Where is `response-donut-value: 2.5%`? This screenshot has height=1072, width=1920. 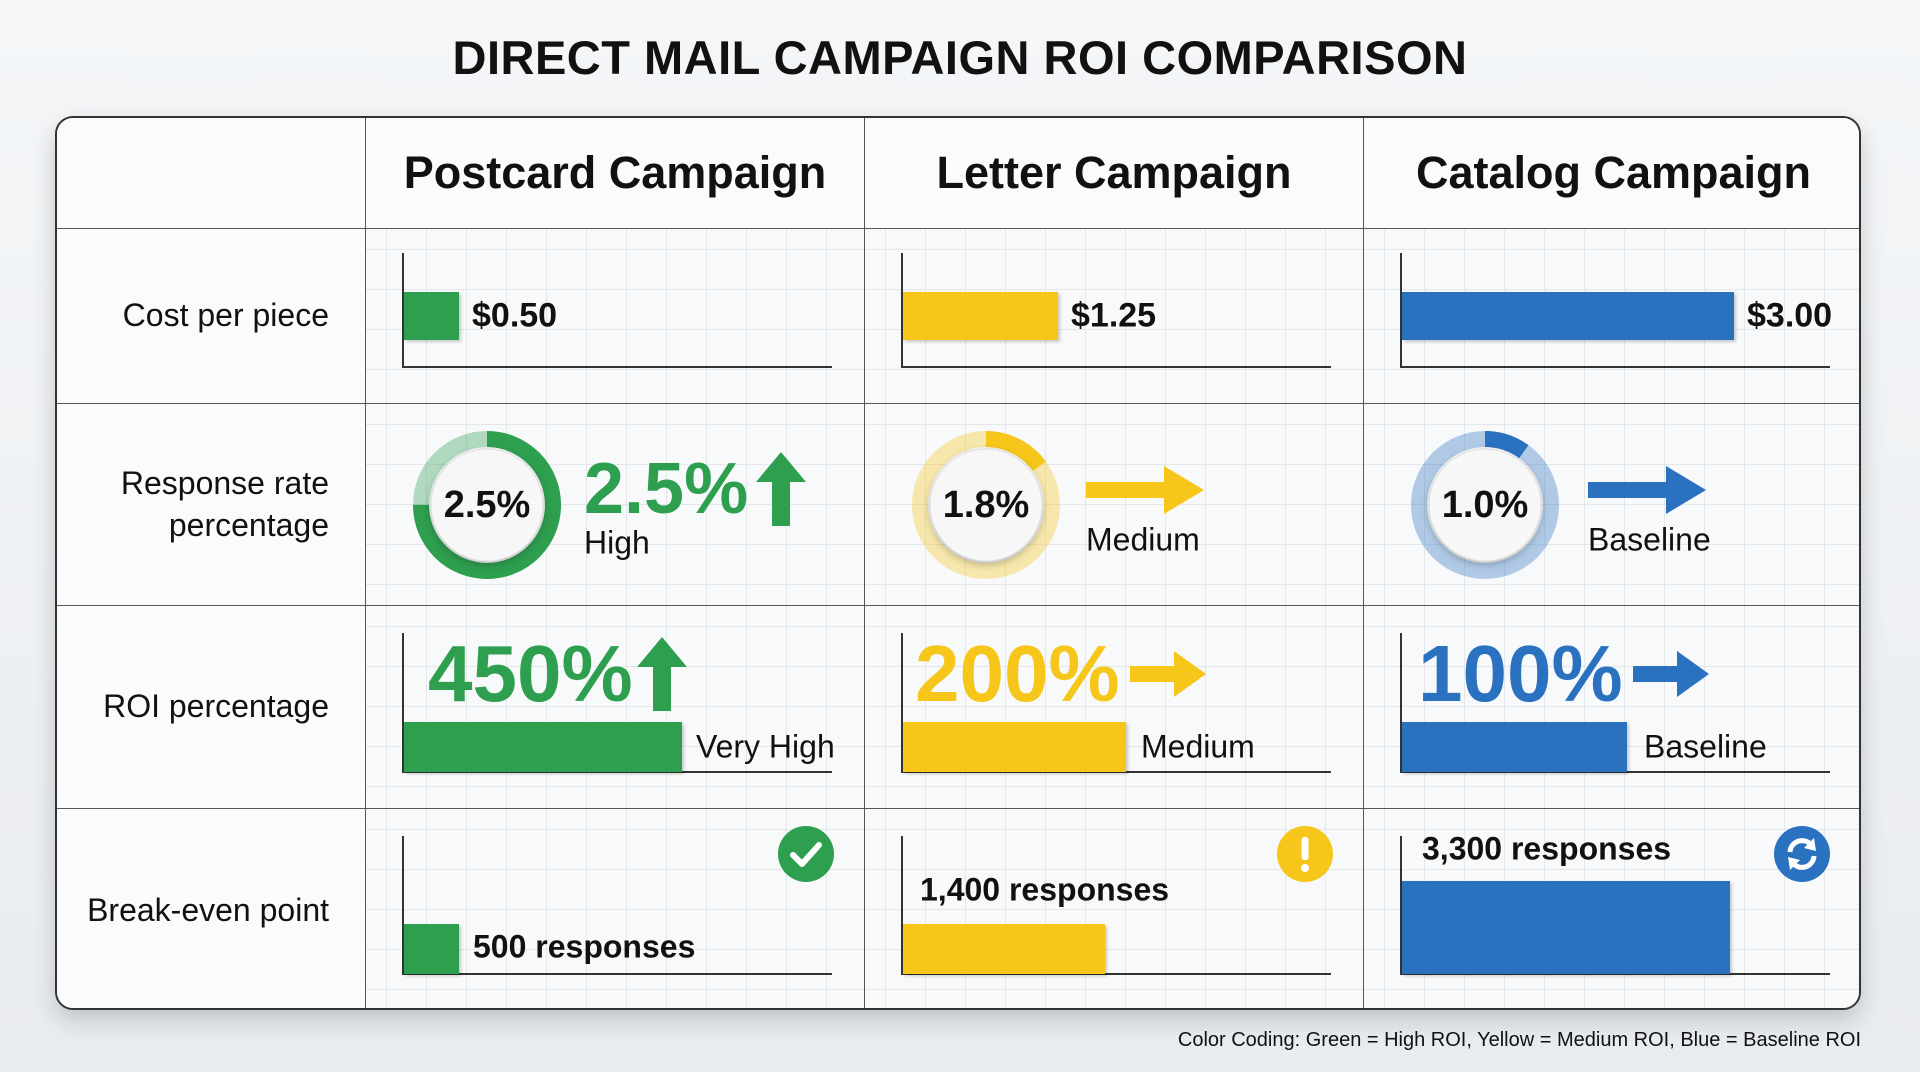 response-donut-value: 2.5% is located at coordinates (487, 504).